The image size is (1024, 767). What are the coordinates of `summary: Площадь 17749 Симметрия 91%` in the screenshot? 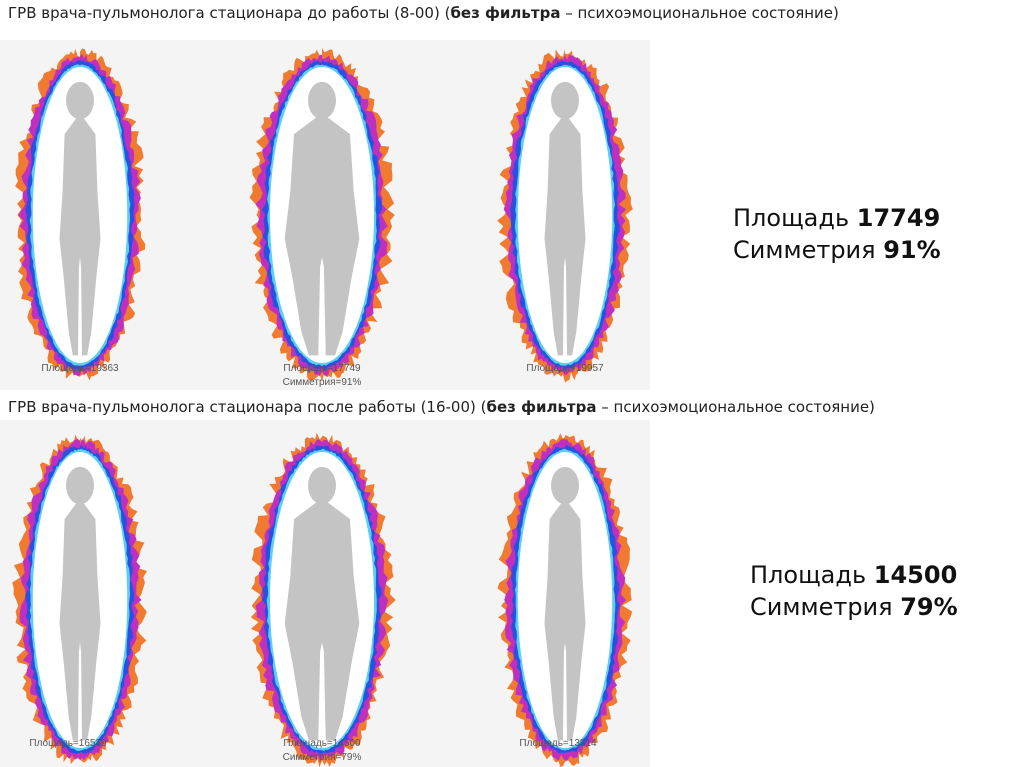 It's located at (837, 234).